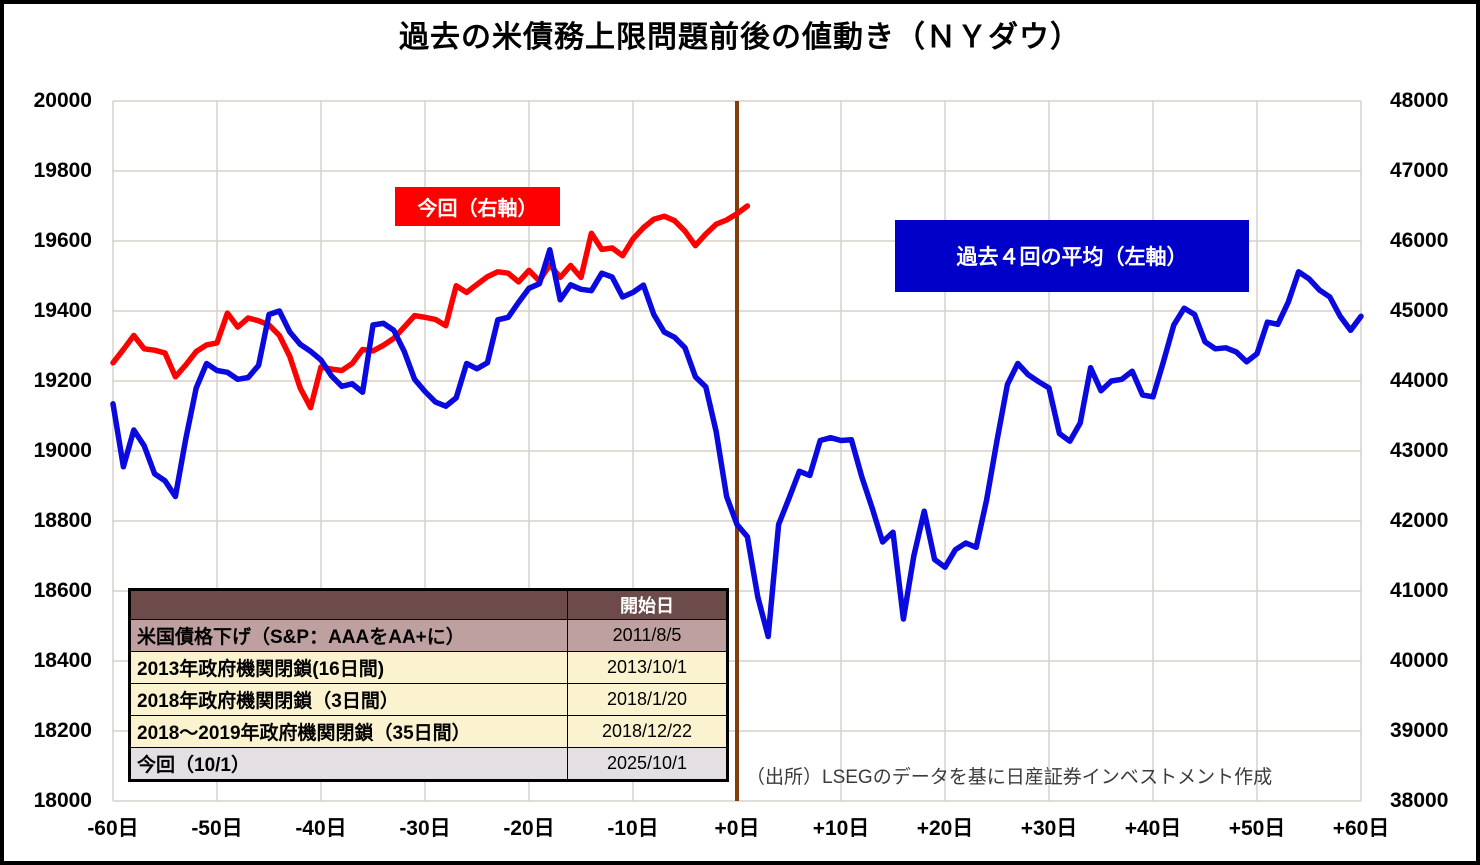  What do you see at coordinates (348, 635) in the screenshot?
I see `event-label-cell: 米国債格下げ（S&P：AAAをAA+に）` at bounding box center [348, 635].